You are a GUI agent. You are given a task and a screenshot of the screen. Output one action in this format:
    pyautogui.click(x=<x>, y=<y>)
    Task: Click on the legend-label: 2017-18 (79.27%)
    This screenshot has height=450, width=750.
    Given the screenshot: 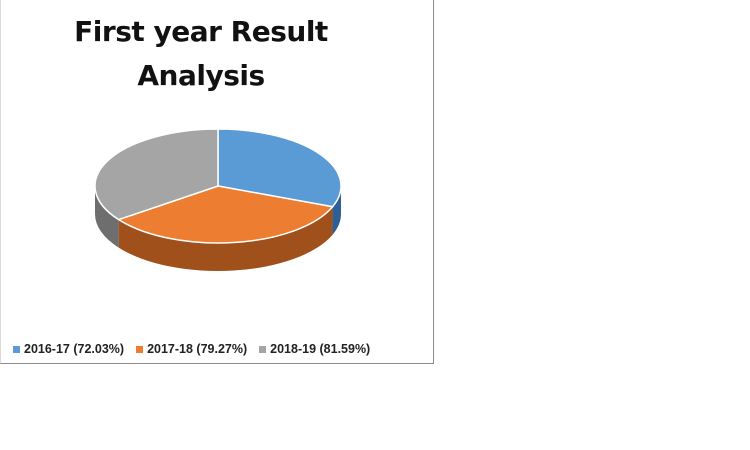 What is the action you would take?
    pyautogui.click(x=197, y=349)
    